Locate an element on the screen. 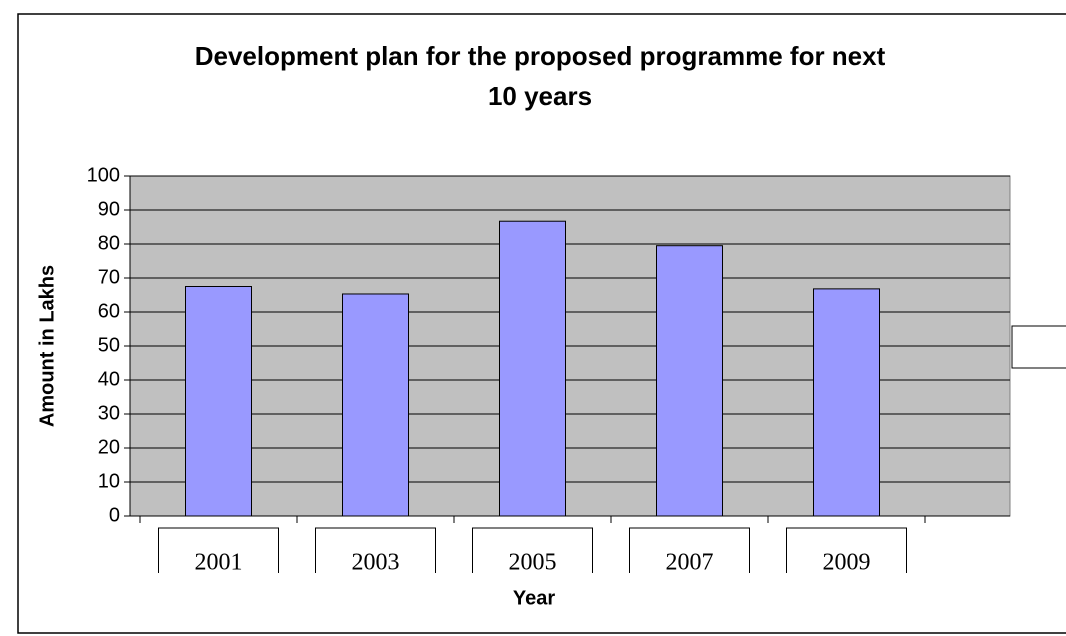 The image size is (1066, 636). y-tick-label: 100 is located at coordinates (103, 175).